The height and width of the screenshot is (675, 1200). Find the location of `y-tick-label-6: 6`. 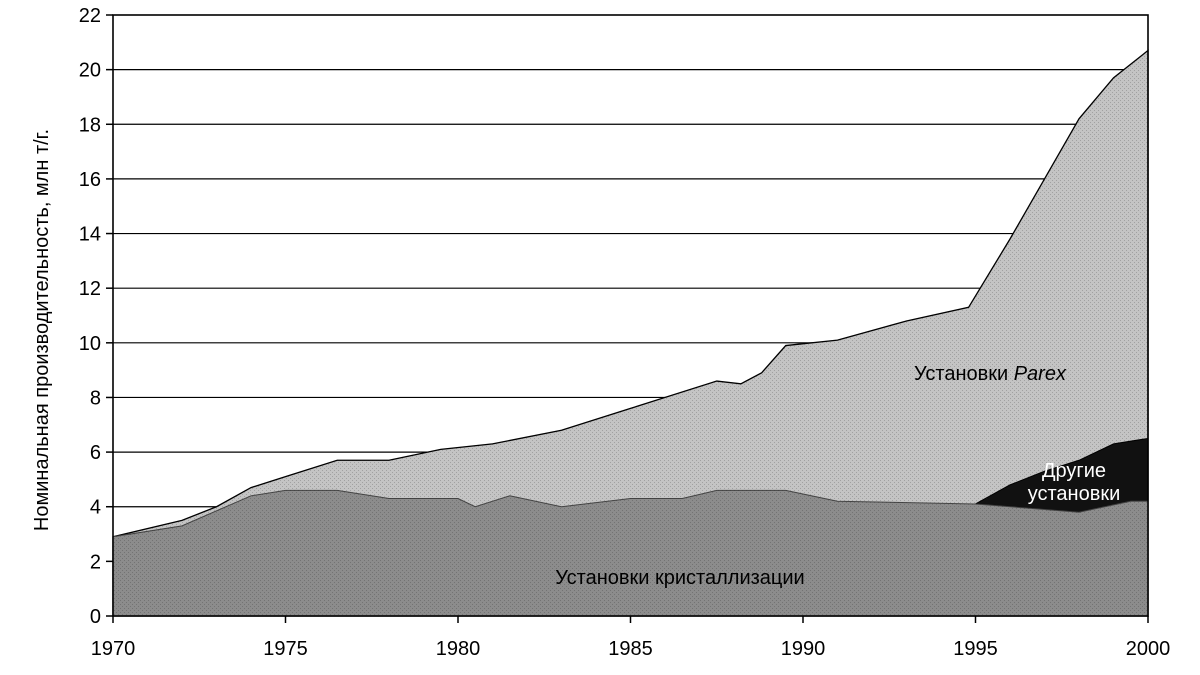

y-tick-label-6: 6 is located at coordinates (95, 453).